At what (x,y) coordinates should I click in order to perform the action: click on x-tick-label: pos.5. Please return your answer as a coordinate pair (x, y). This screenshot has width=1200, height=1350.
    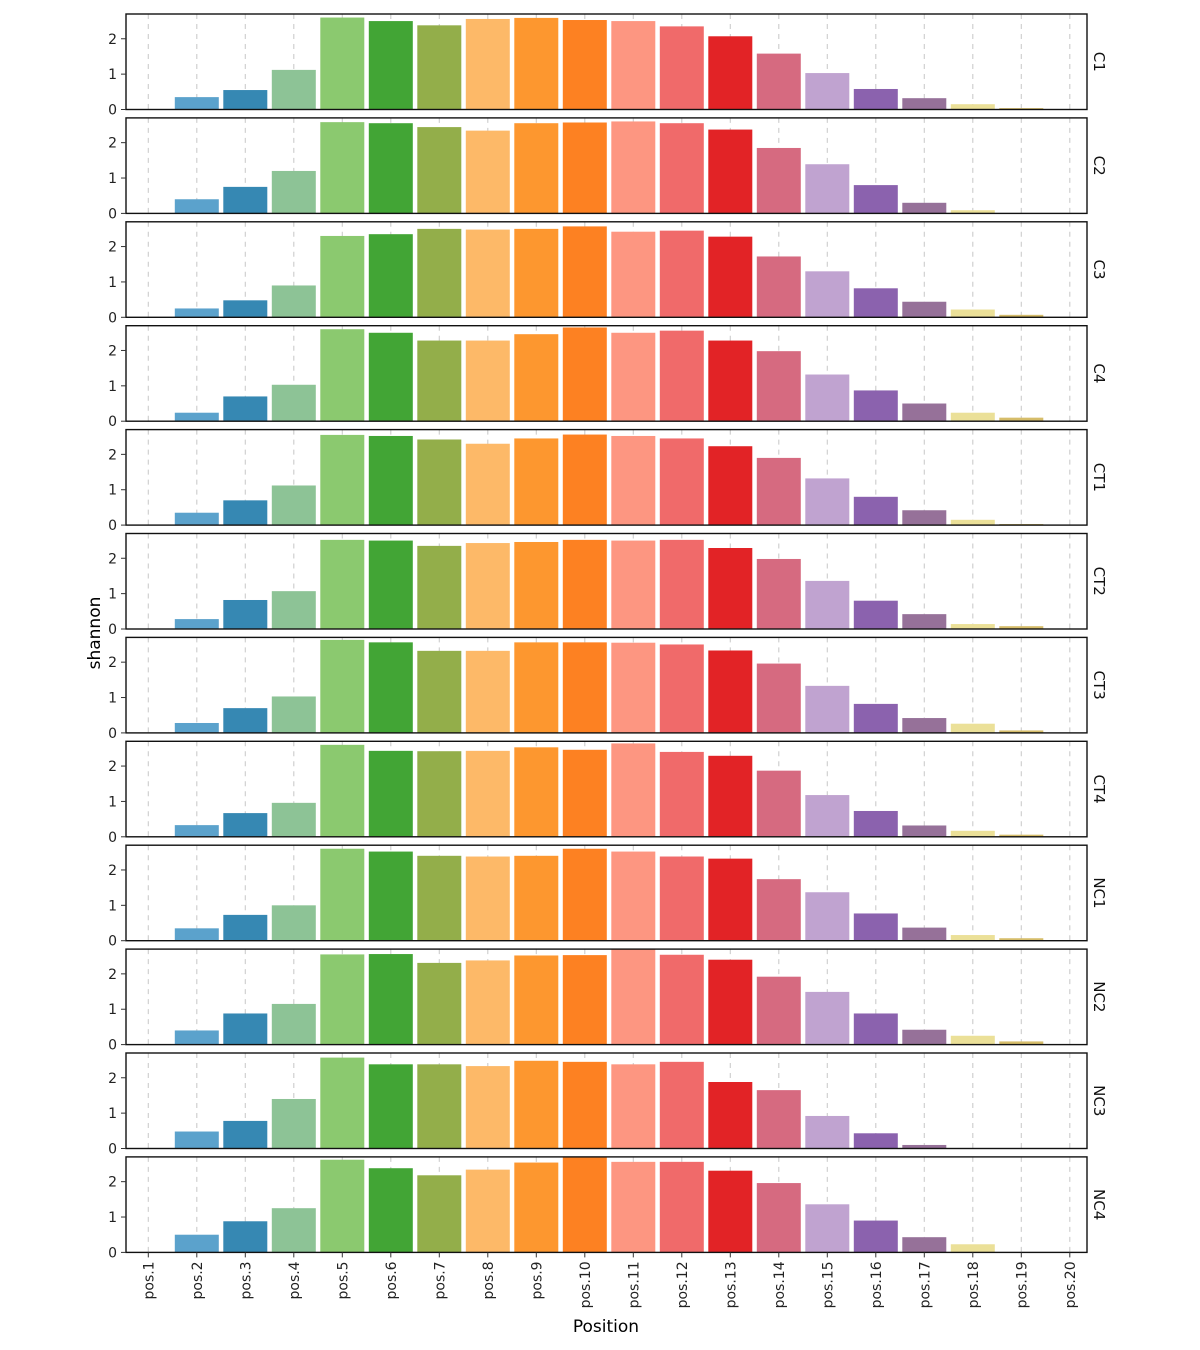
    Looking at the image, I should click on (343, 1280).